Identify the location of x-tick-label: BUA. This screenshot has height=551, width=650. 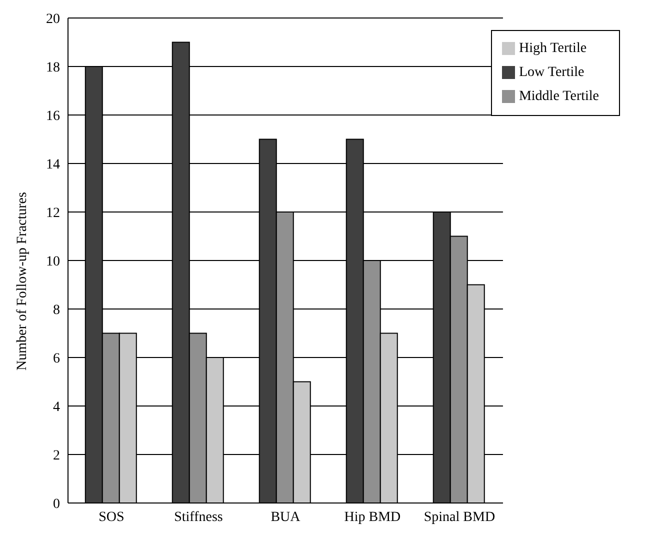
(286, 517).